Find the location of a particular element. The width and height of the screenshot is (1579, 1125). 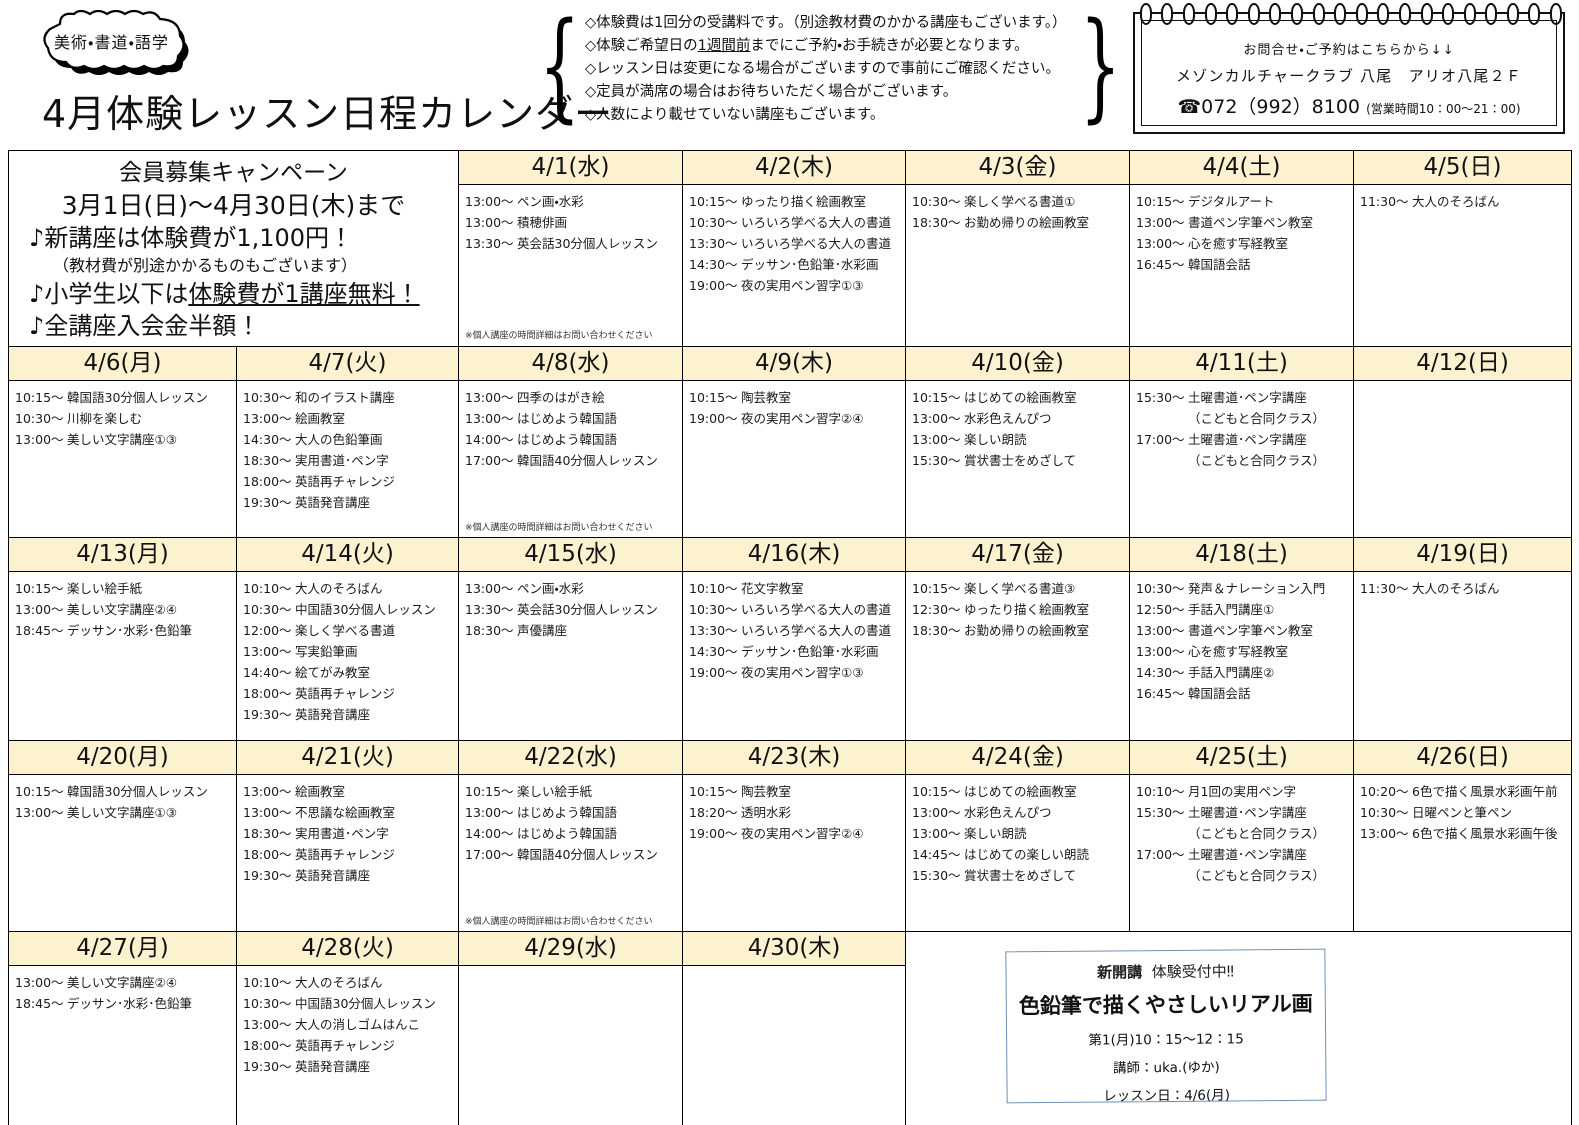

lesson-entry: 14:40〜 絵てがみ教室 is located at coordinates (348, 672).